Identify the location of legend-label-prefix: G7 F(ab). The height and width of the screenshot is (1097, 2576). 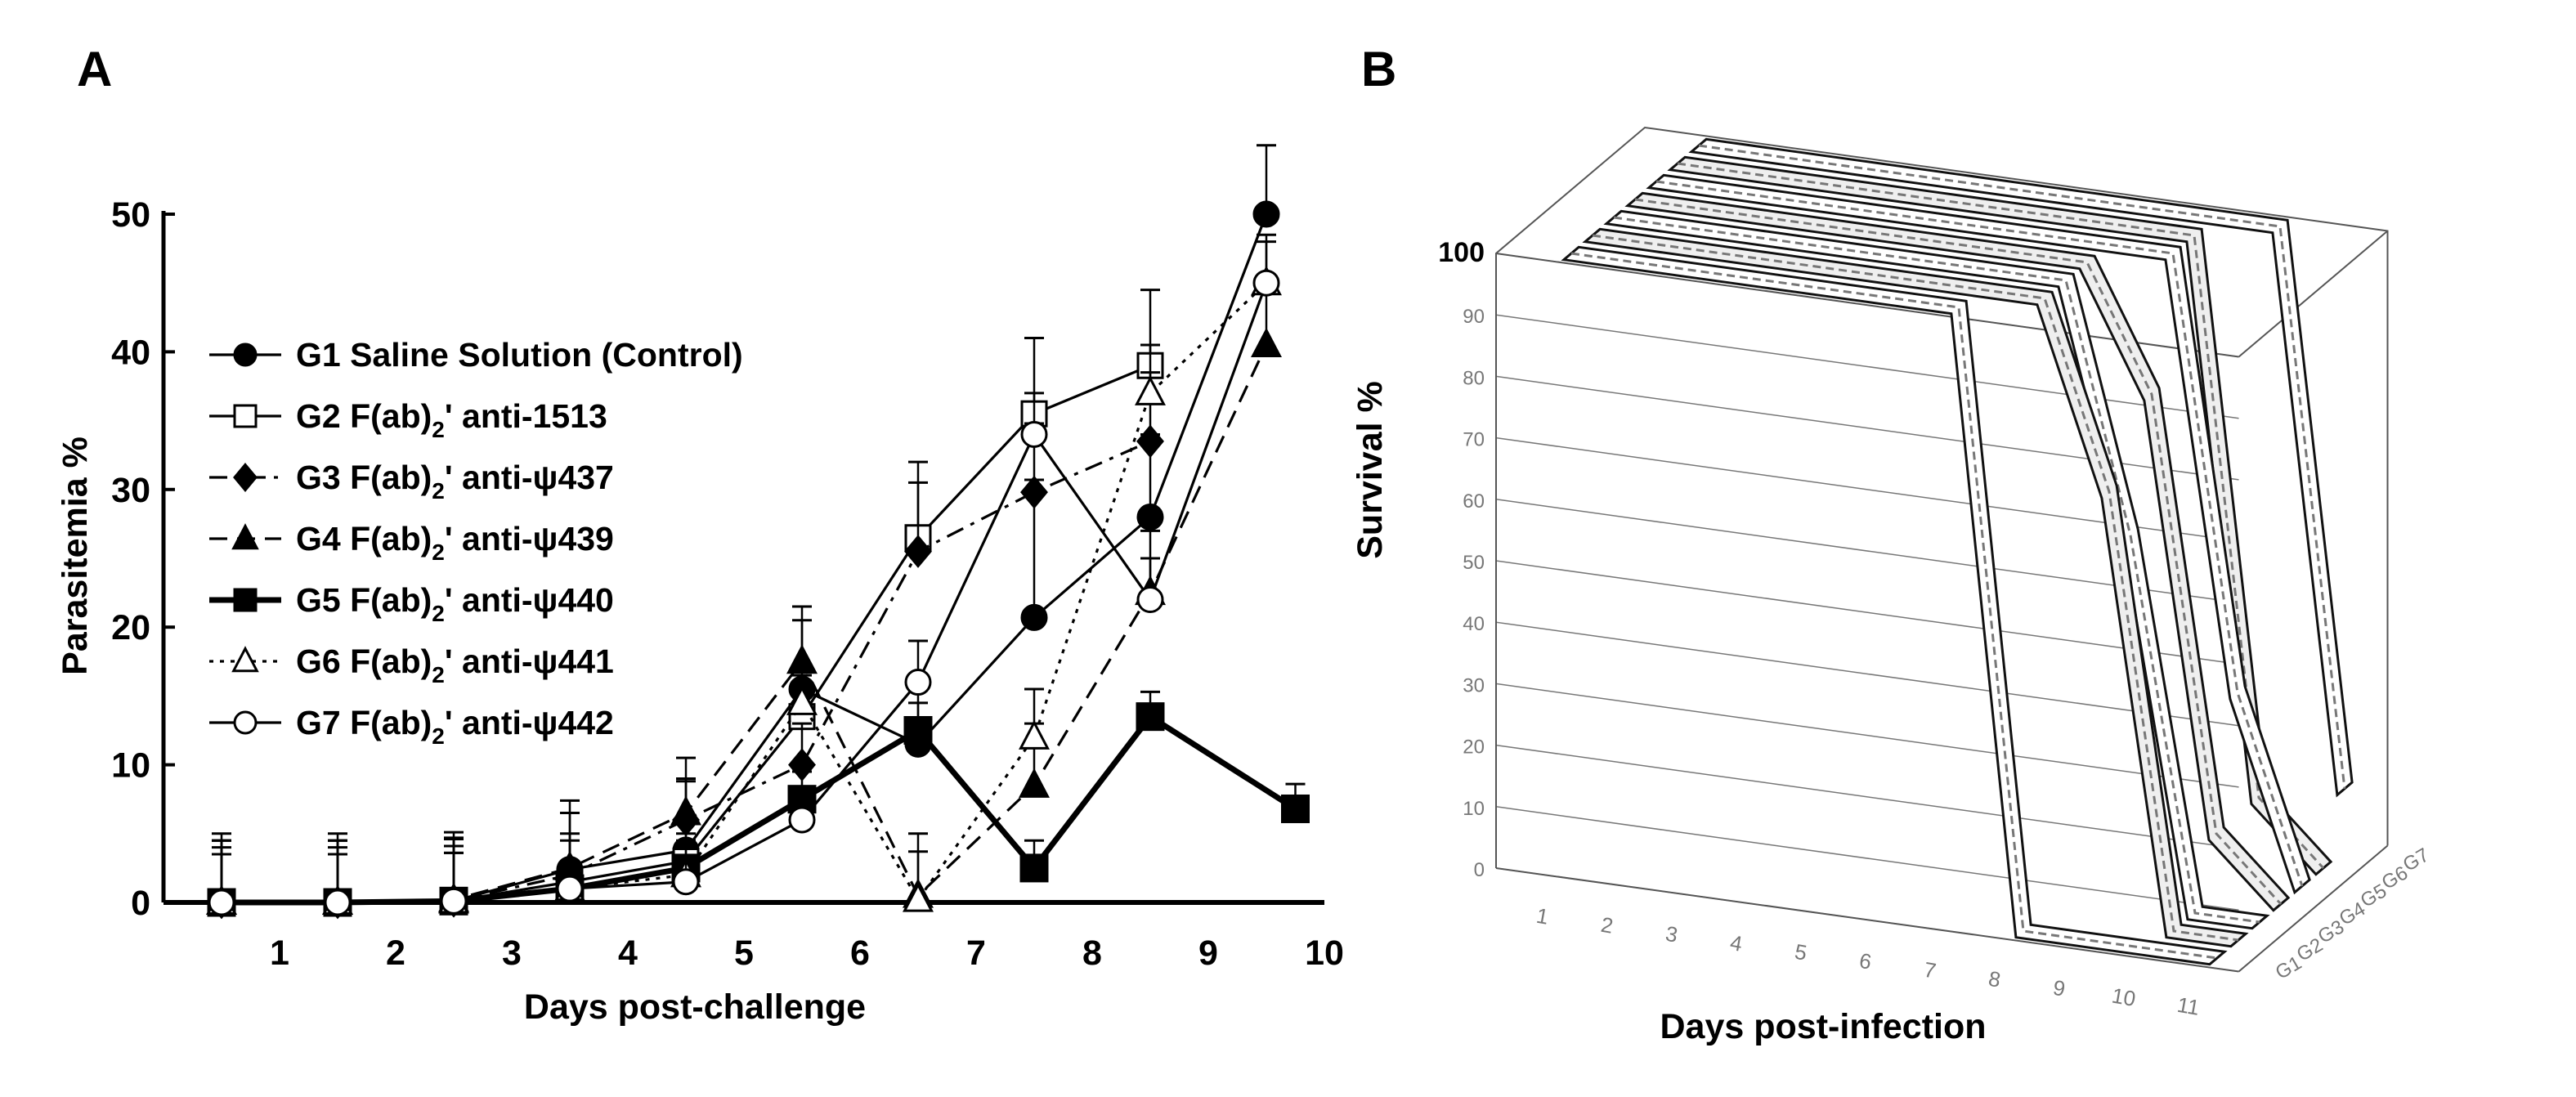
(364, 722).